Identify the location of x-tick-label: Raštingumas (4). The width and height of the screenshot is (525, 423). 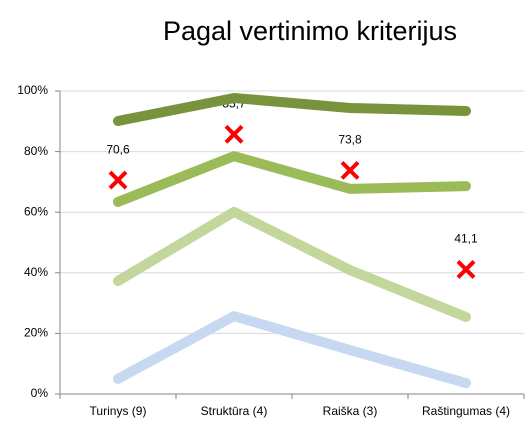
(466, 411).